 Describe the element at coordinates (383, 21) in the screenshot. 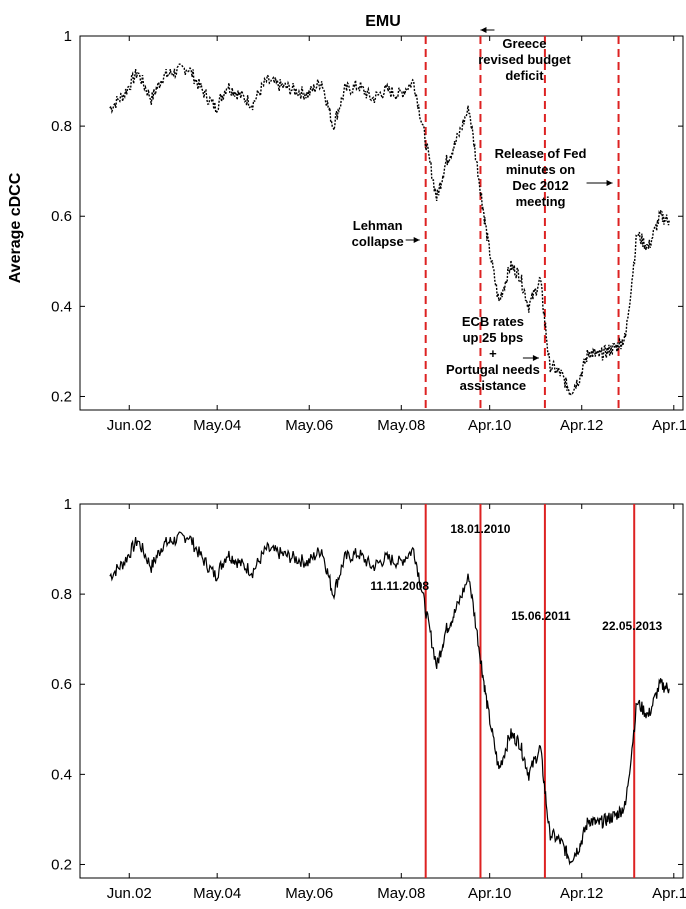

I see `chart-title: EMU` at that location.